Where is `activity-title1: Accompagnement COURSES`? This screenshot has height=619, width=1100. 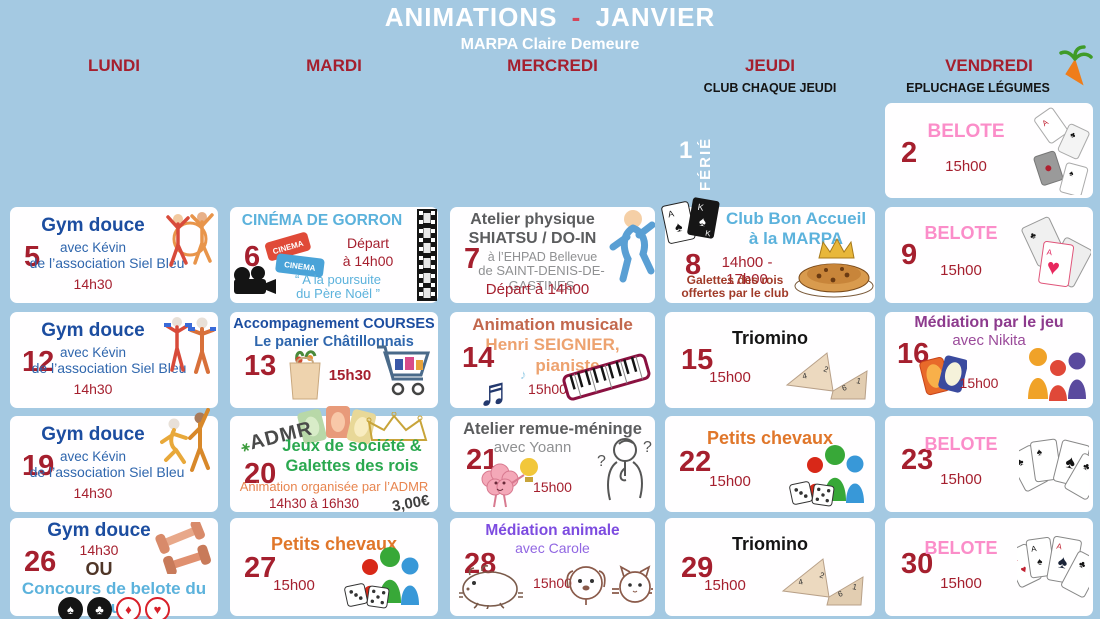
activity-title1: Accompagnement COURSES is located at coordinates (334, 324).